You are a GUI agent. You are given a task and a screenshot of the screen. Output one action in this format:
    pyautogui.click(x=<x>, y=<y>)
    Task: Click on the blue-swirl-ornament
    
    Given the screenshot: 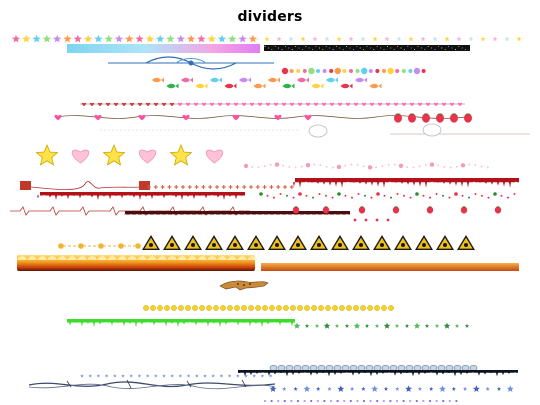 What is the action you would take?
    pyautogui.click(x=191, y=62)
    